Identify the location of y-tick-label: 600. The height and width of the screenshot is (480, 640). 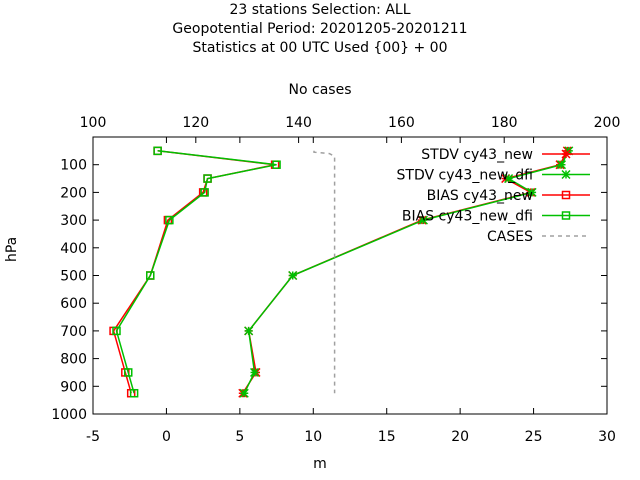
(73, 304).